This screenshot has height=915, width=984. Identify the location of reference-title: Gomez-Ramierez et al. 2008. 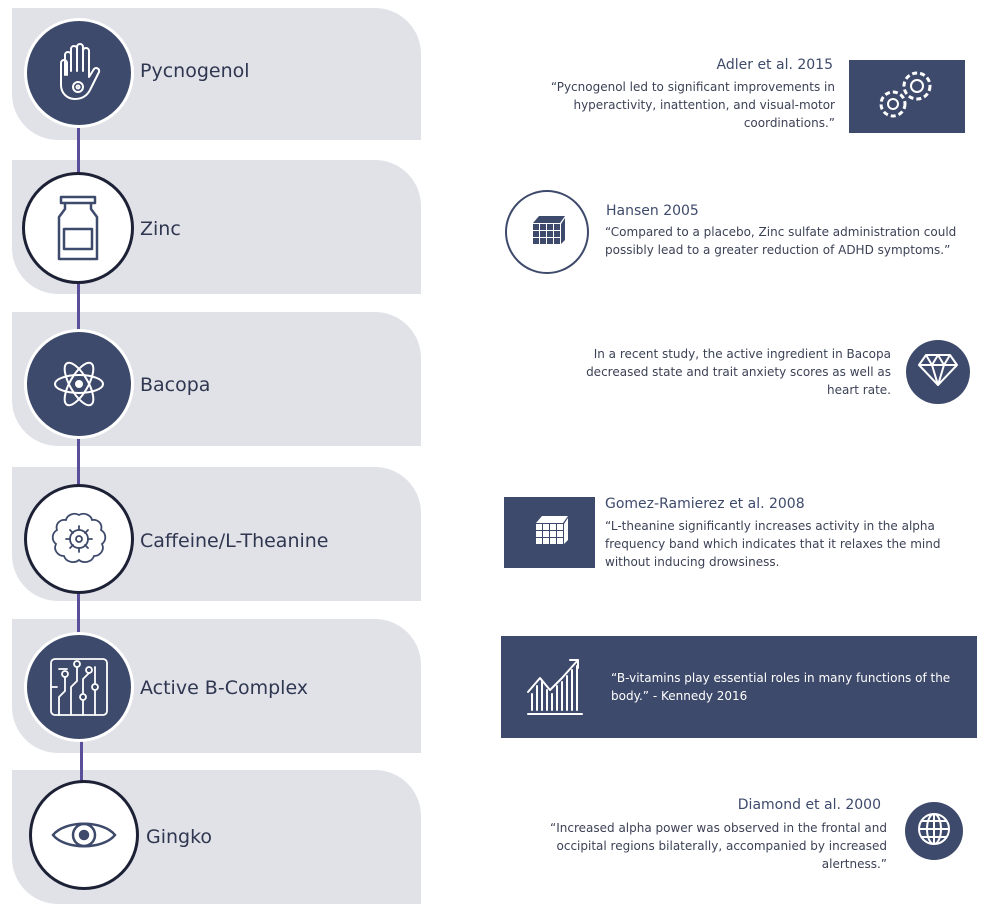
(705, 504).